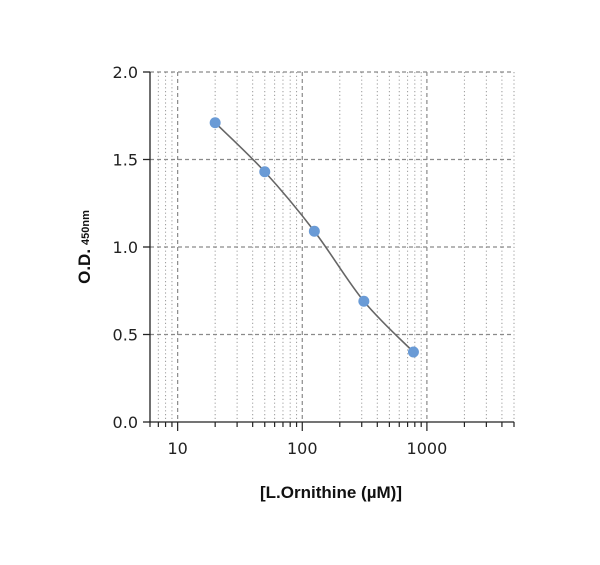  Describe the element at coordinates (125, 422) in the screenshot. I see `y-tick-label: 0.0` at that location.